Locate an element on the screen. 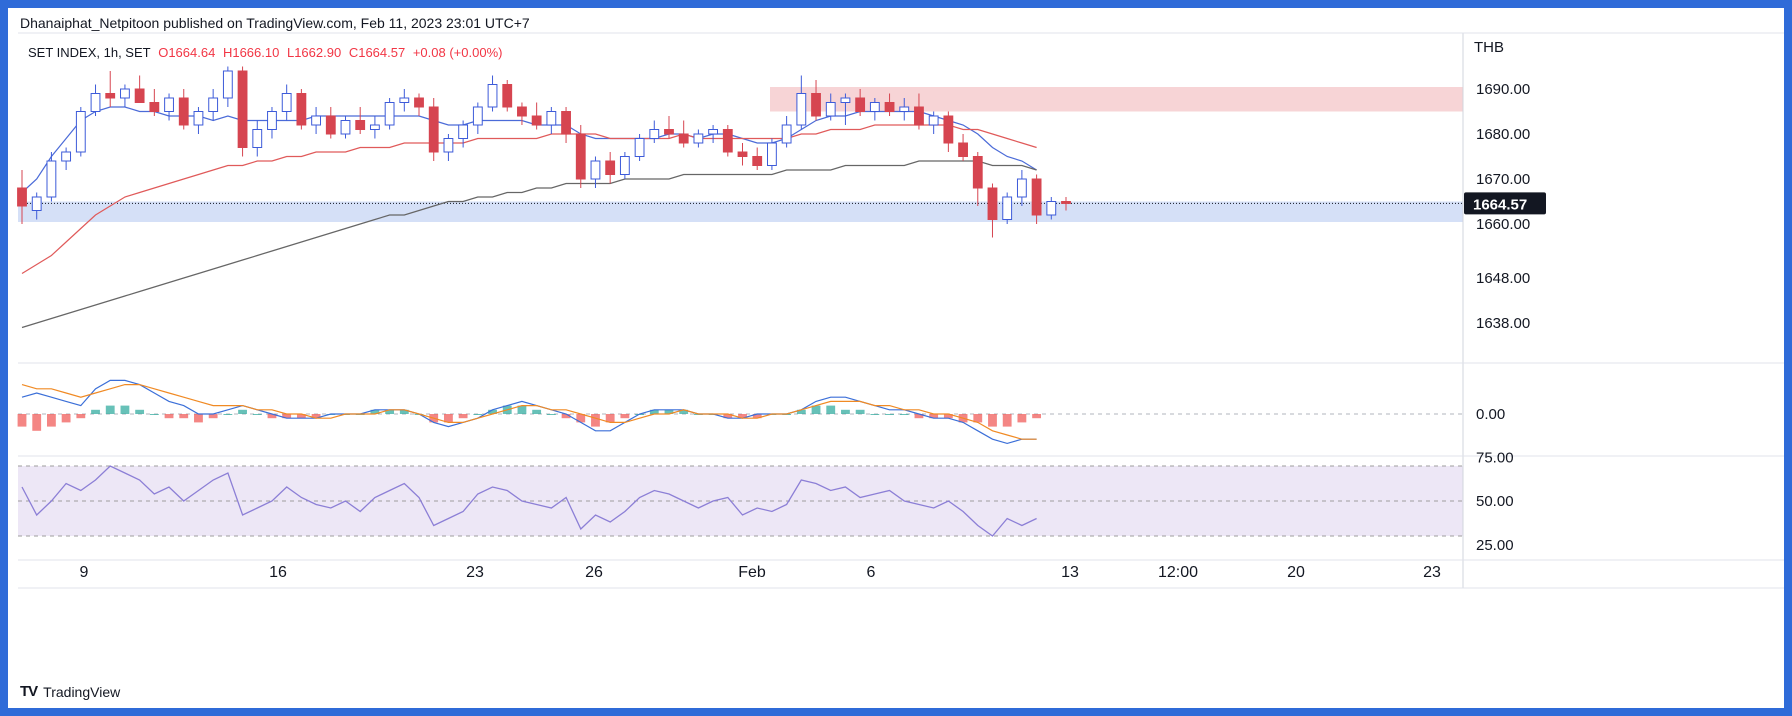 Image resolution: width=1792 pixels, height=716 pixels. time-tick-label: 20 is located at coordinates (1296, 572).